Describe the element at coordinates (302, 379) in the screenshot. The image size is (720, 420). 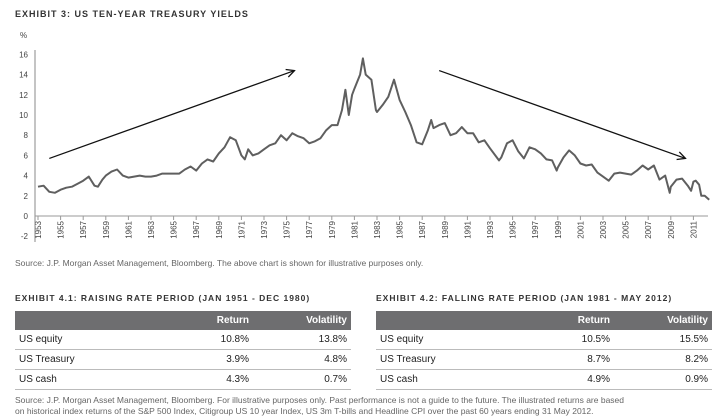
I see `volatility-value: 0.7%` at that location.